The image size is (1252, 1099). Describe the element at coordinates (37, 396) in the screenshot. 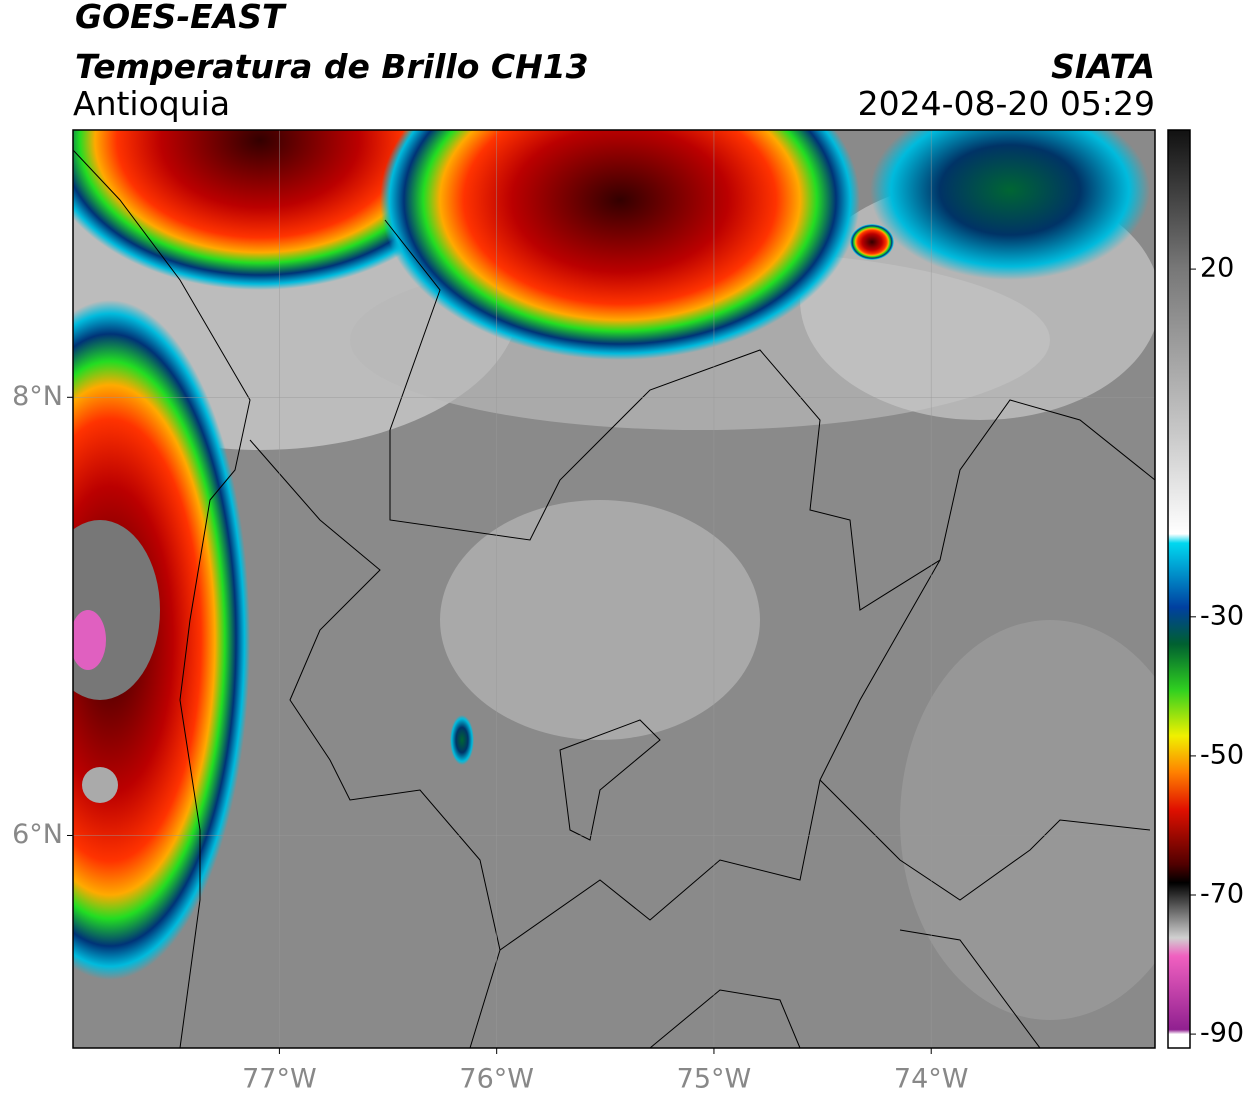

I see `y-tick-label: 8°N` at that location.